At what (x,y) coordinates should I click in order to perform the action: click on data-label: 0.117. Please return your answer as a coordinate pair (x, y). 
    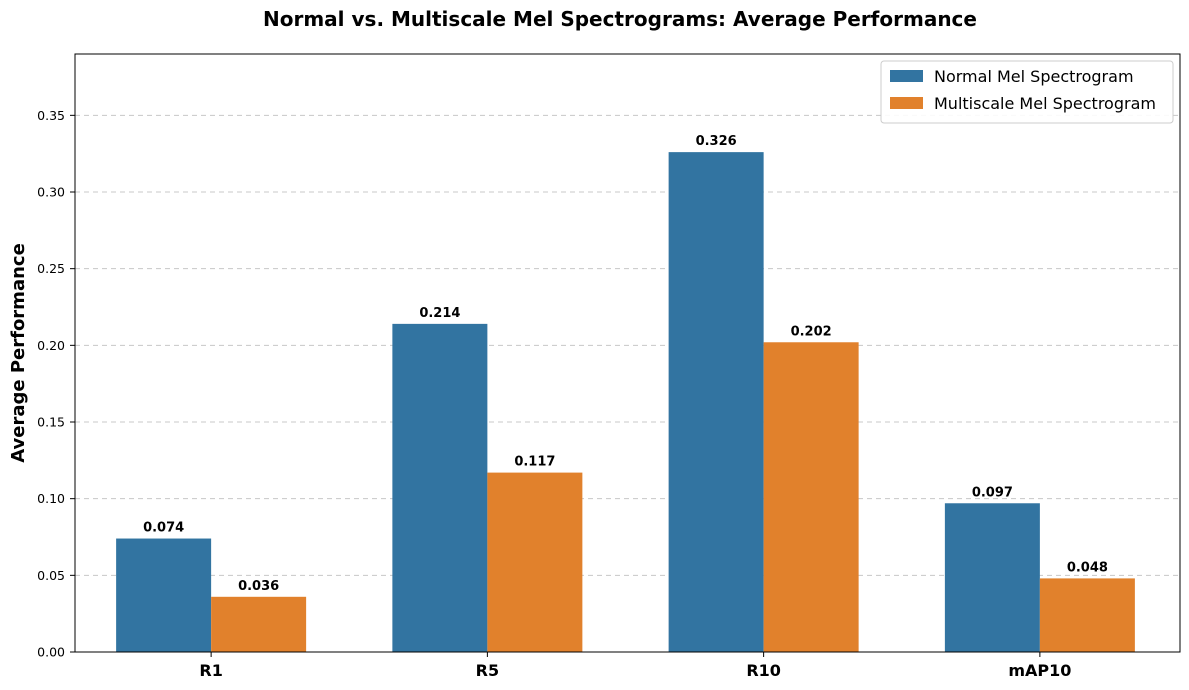
    Looking at the image, I should click on (534, 462).